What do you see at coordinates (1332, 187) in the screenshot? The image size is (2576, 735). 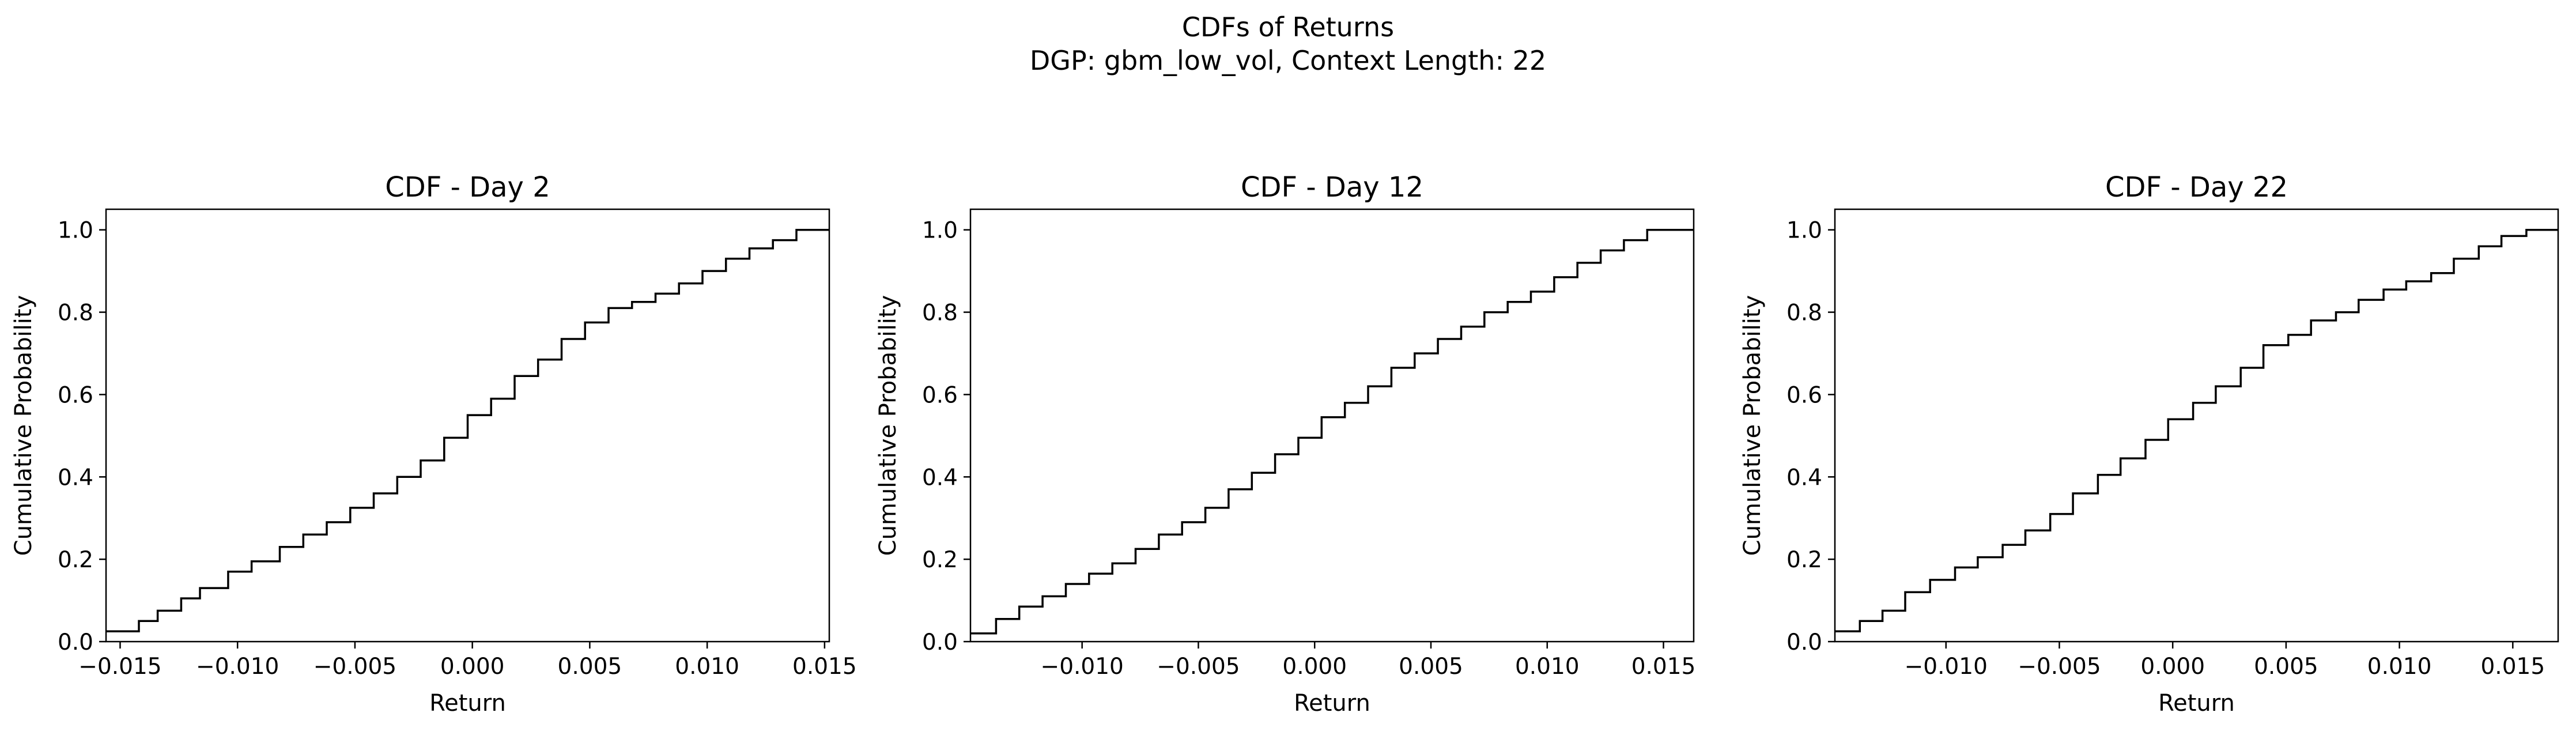 I see `chart-title: CDF - Day 12` at bounding box center [1332, 187].